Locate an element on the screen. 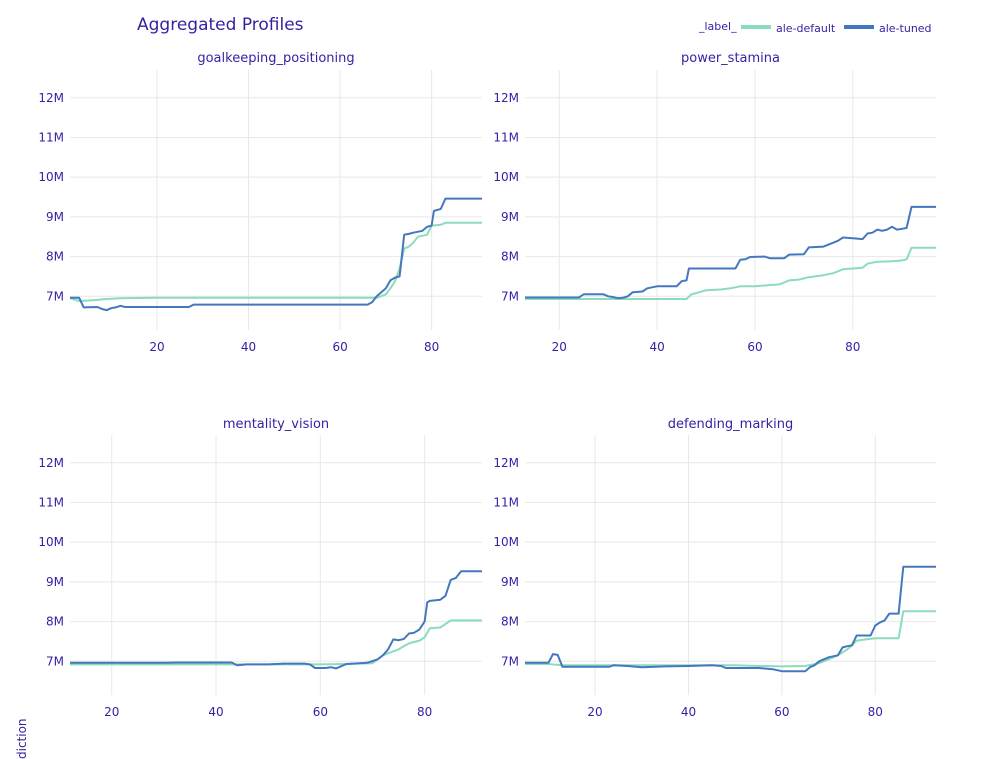 Image resolution: width=989 pixels, height=759 pixels. legend-label-ale-tuned: ale-tuned is located at coordinates (905, 28).